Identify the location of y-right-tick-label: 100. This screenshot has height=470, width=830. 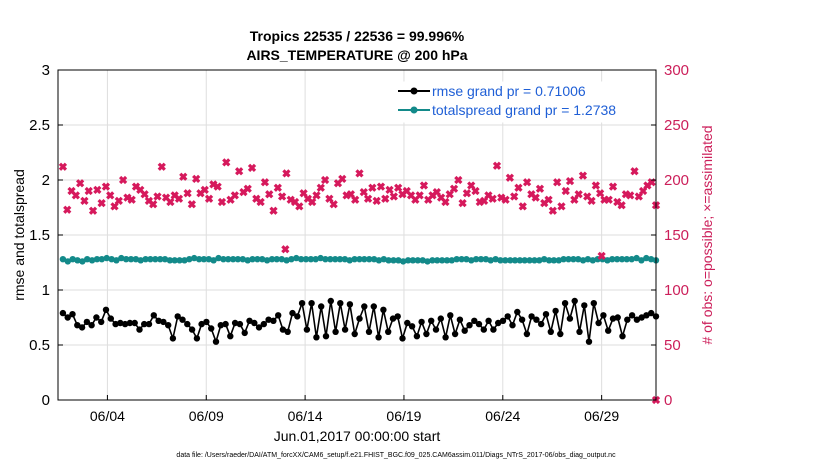
(676, 290).